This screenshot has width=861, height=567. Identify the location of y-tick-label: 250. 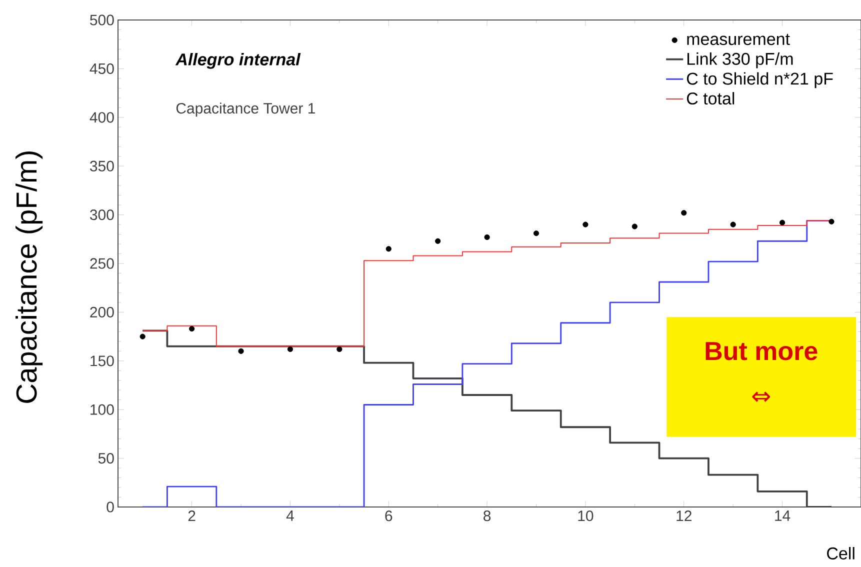
(102, 263).